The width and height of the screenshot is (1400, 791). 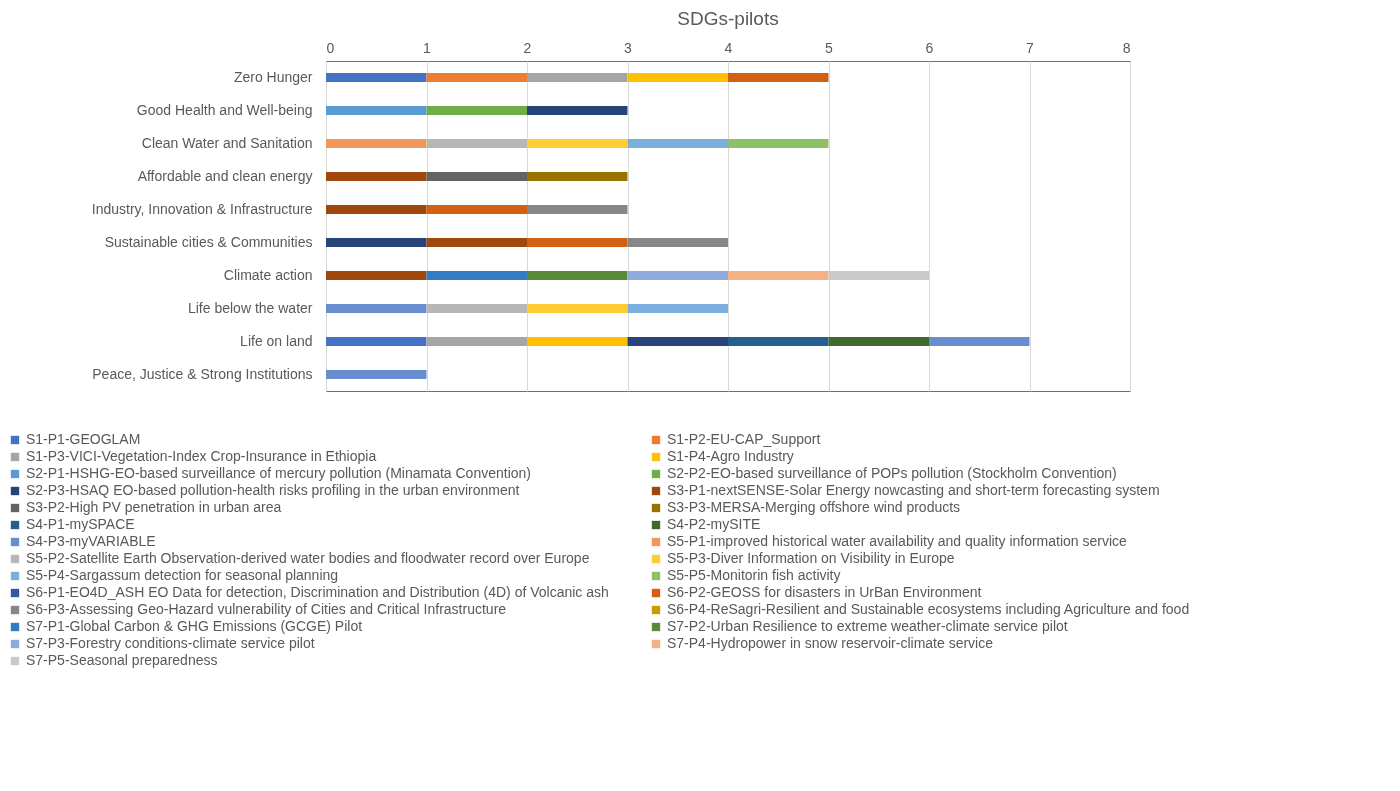 What do you see at coordinates (728, 47) in the screenshot?
I see `x-tick-label: 4` at bounding box center [728, 47].